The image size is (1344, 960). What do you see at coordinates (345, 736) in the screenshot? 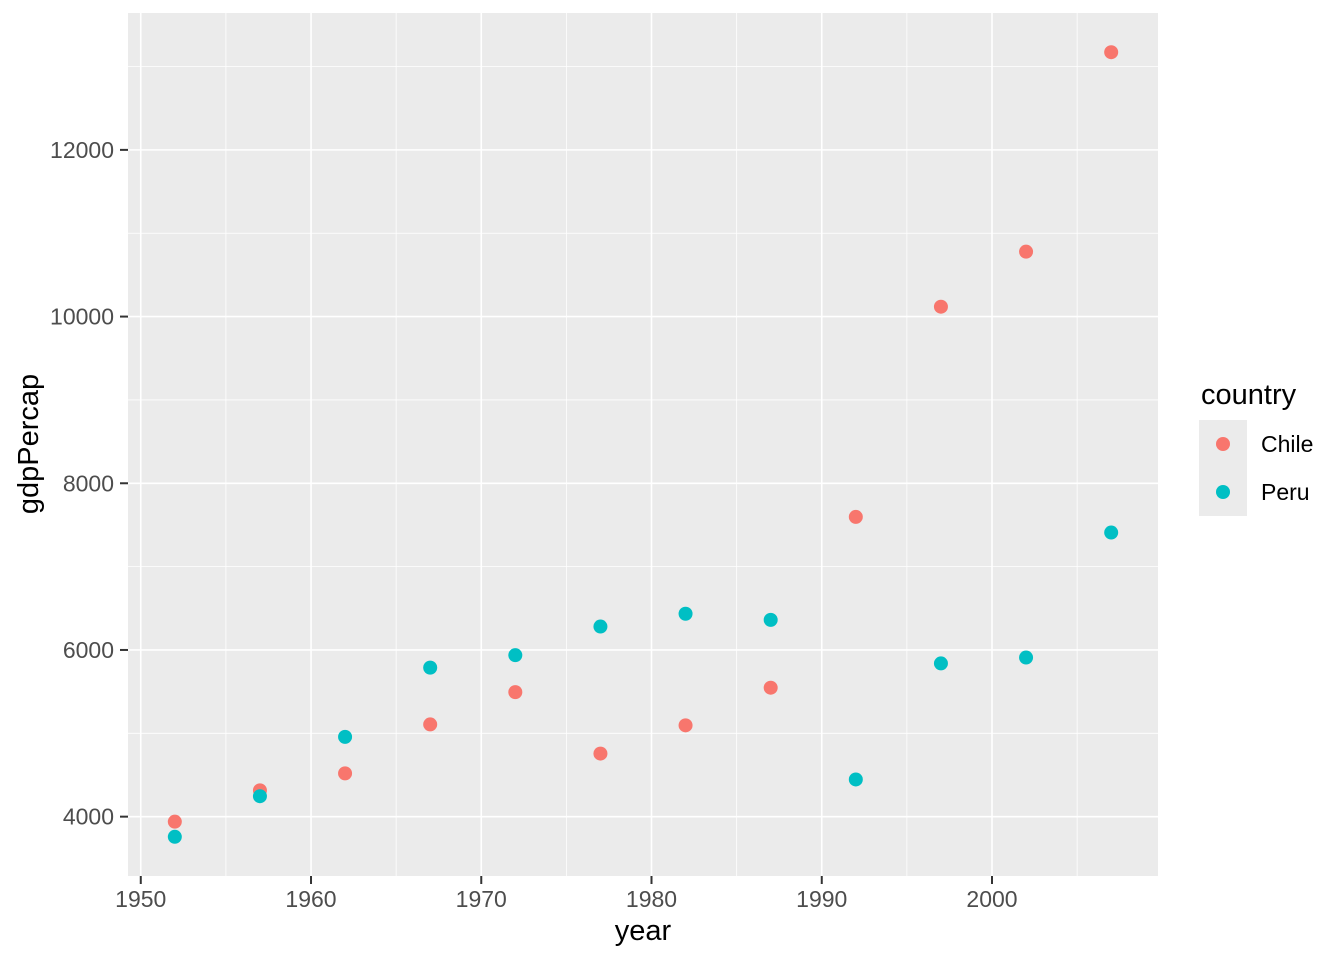
I see `data-point-peru-1962` at bounding box center [345, 736].